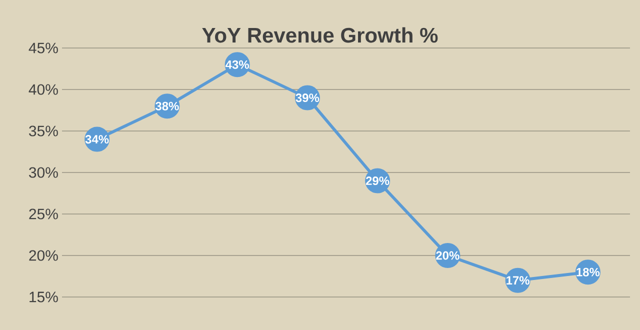  Describe the element at coordinates (43, 48) in the screenshot. I see `y-tick-label: 45%` at that location.